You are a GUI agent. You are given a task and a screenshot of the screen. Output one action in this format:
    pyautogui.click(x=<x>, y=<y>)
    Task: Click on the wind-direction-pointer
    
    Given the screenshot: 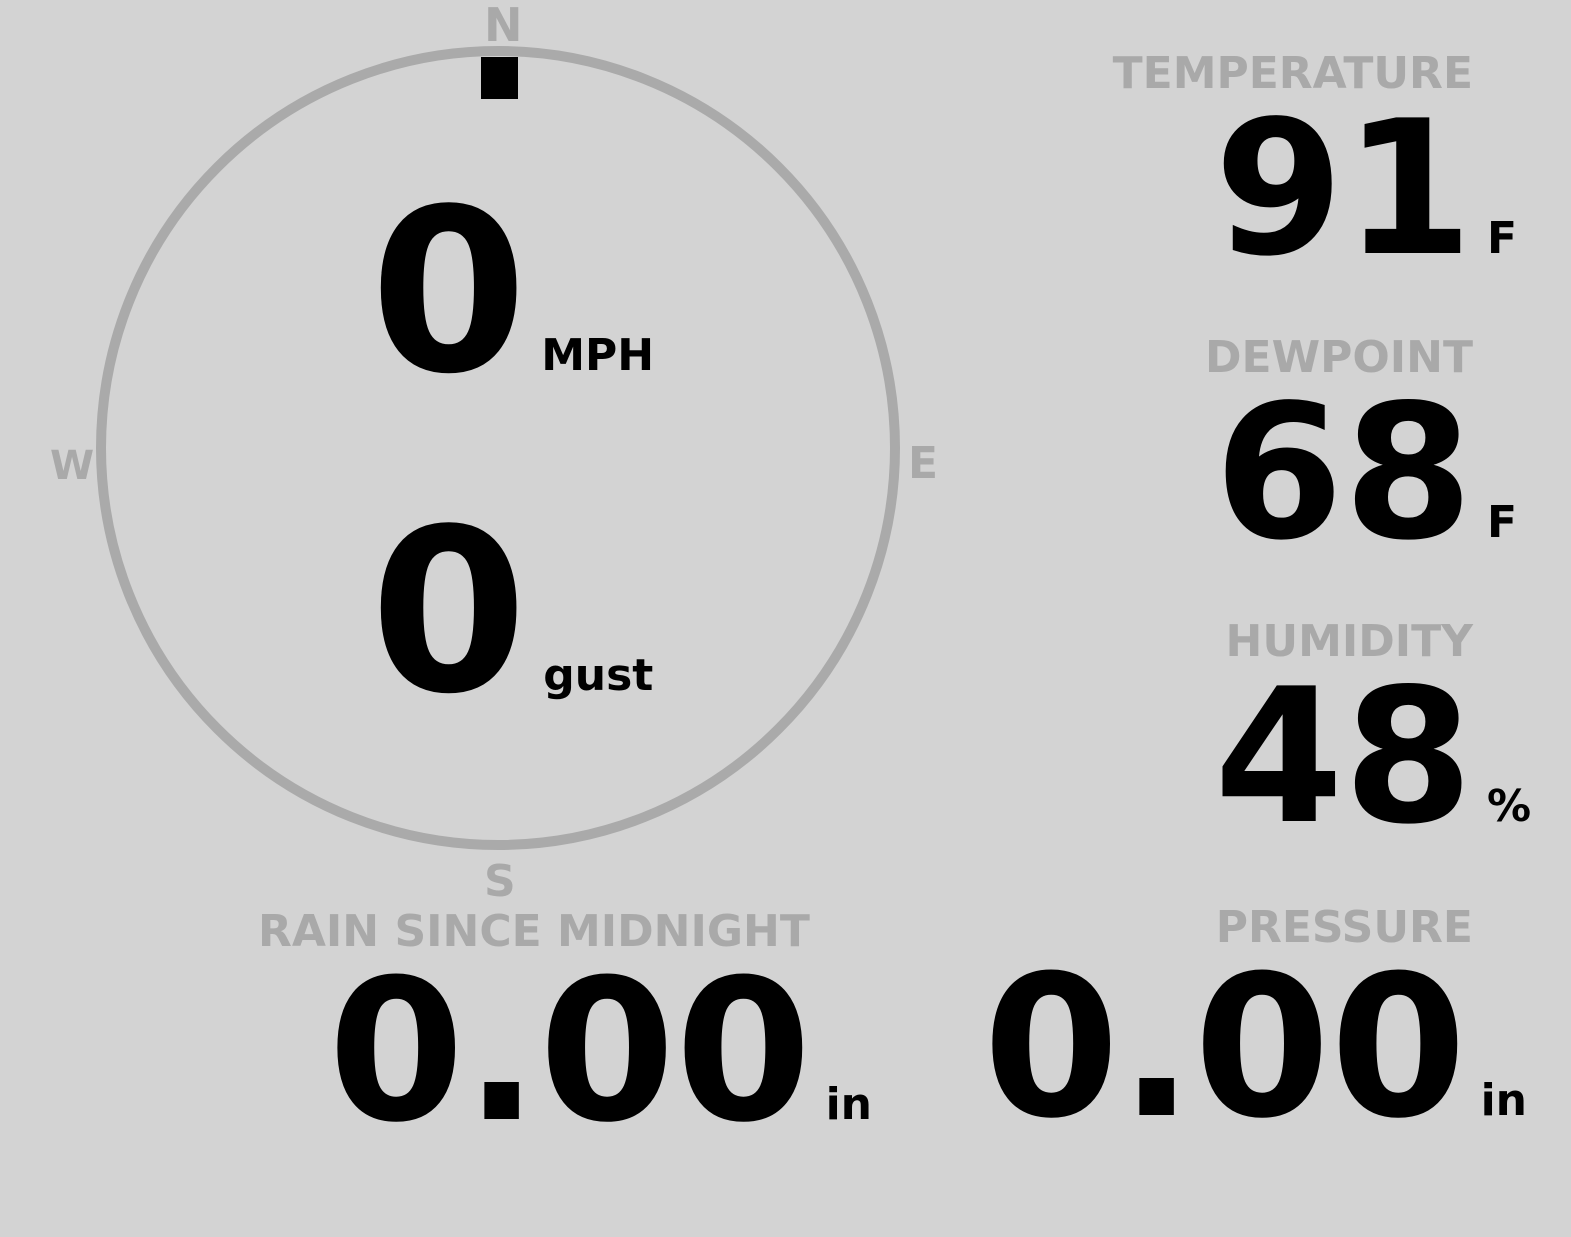 What is the action you would take?
    pyautogui.click(x=499, y=78)
    